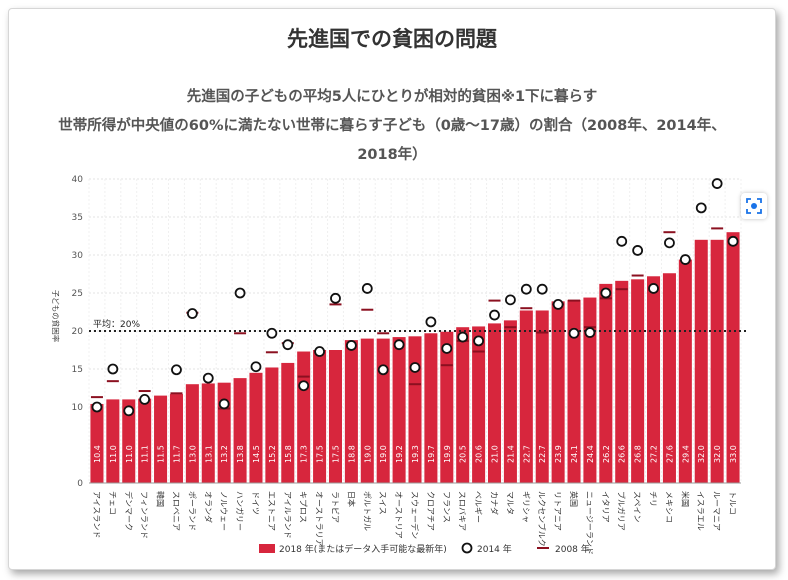  I want to click on bar-value-label: 19.7, so click(431, 454).